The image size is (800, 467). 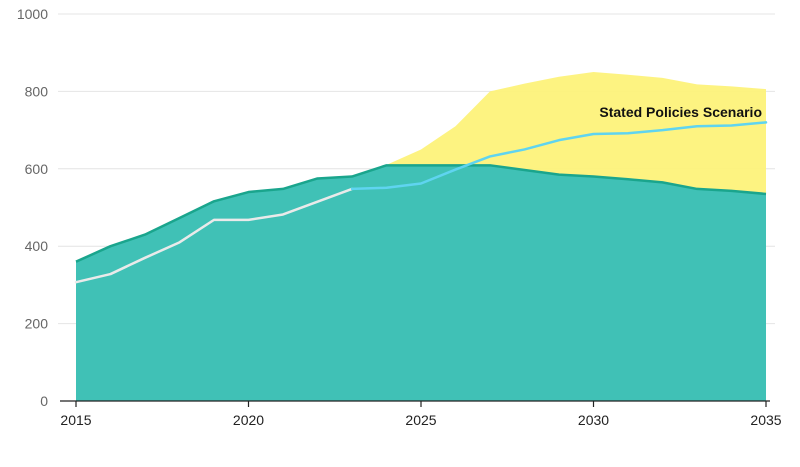 What do you see at coordinates (37, 324) in the screenshot?
I see `y-tick-label: 200` at bounding box center [37, 324].